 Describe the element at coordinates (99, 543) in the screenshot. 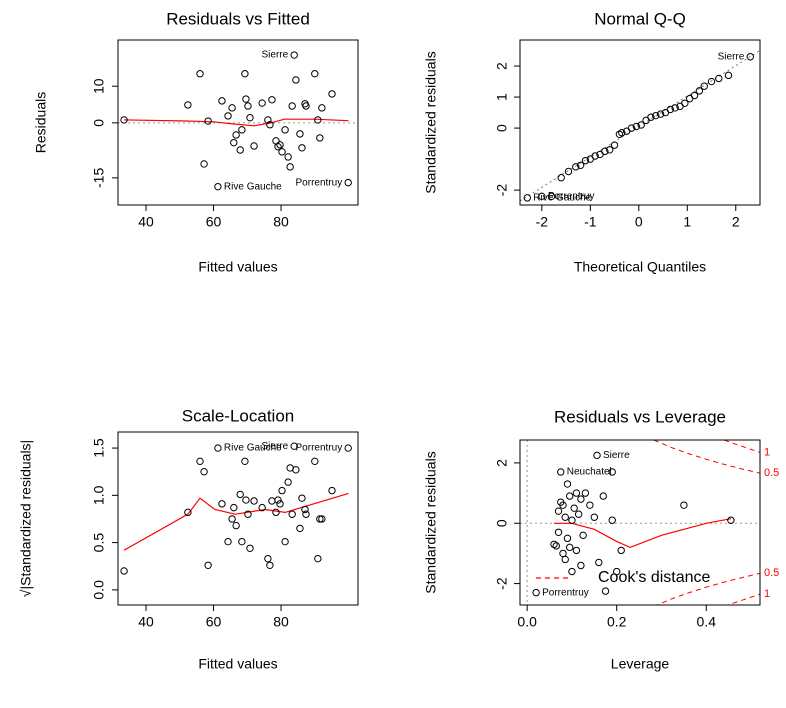

I see `y-tick-label: 0.5` at that location.